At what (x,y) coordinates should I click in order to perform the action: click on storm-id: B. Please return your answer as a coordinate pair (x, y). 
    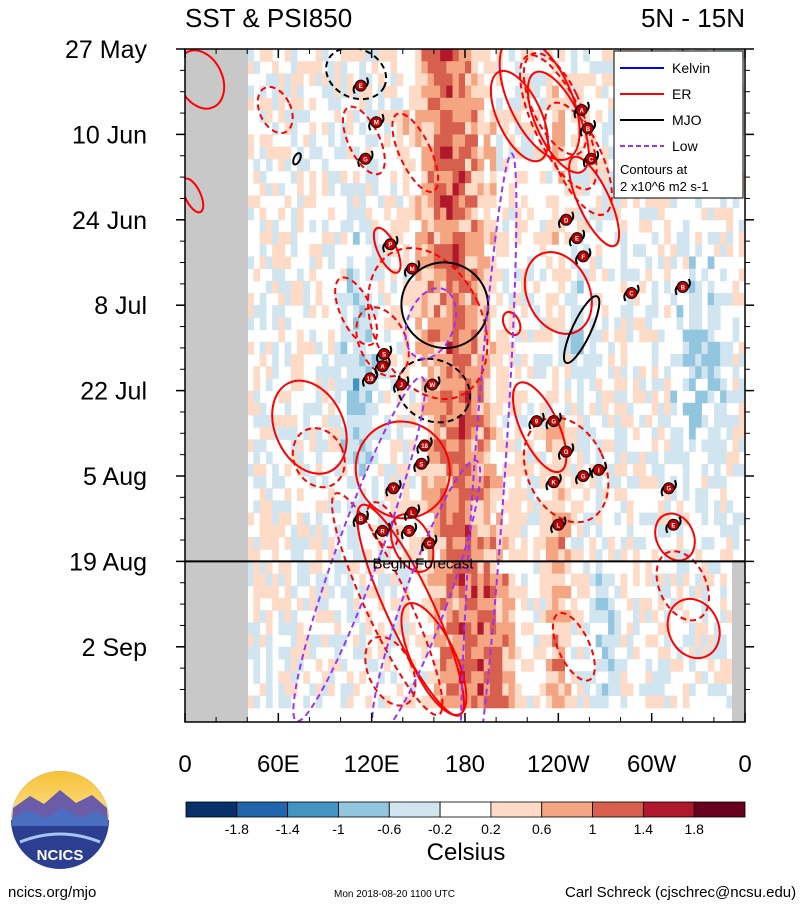
    Looking at the image, I should click on (361, 520).